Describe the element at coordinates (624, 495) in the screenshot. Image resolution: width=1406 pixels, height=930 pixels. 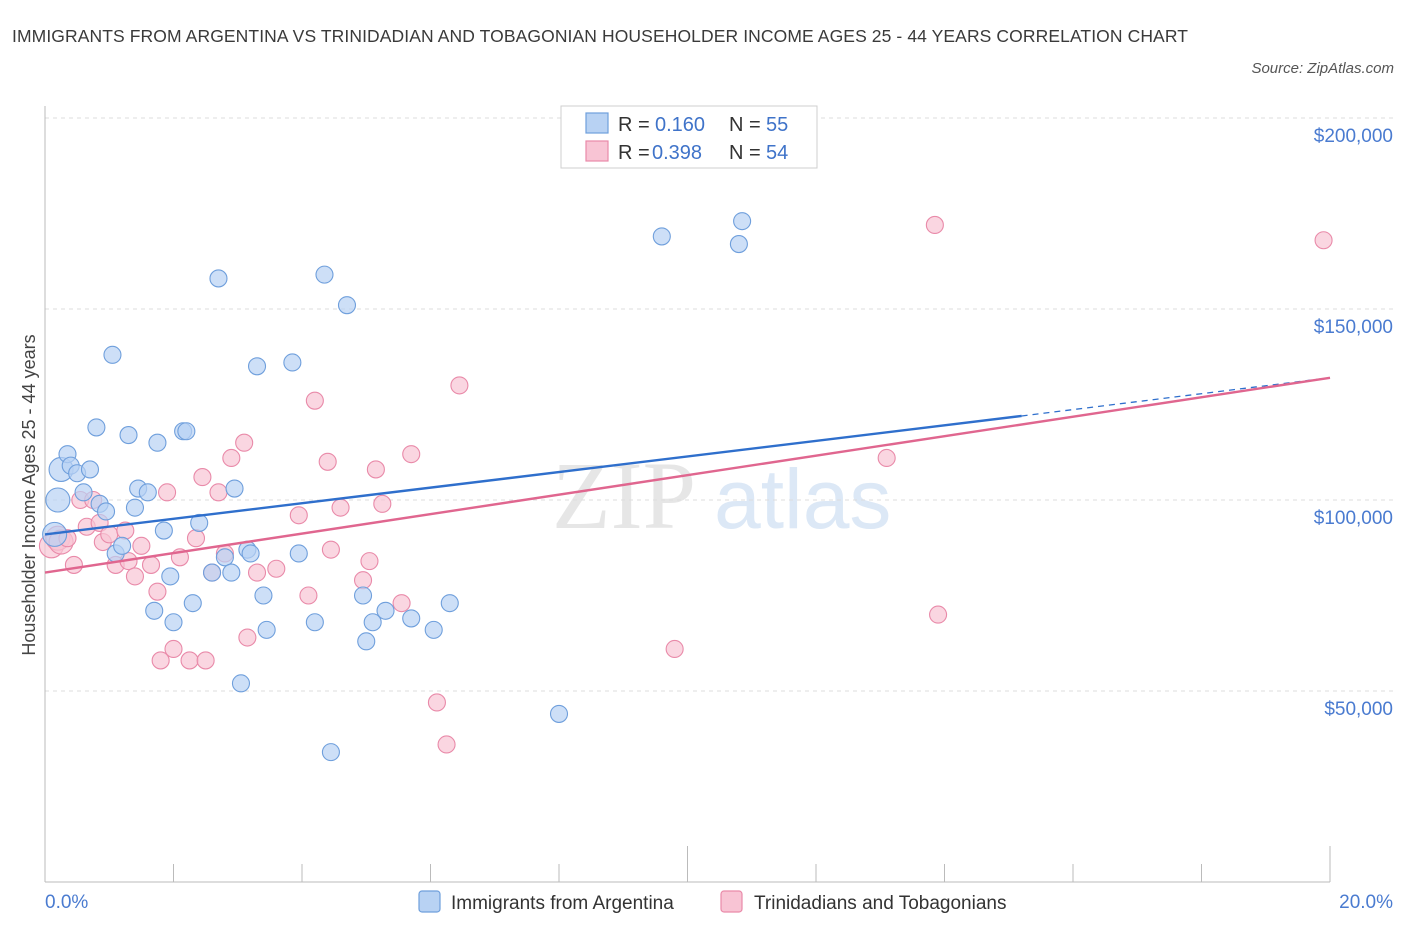
I see `watermark-zip: ZIP` at that location.